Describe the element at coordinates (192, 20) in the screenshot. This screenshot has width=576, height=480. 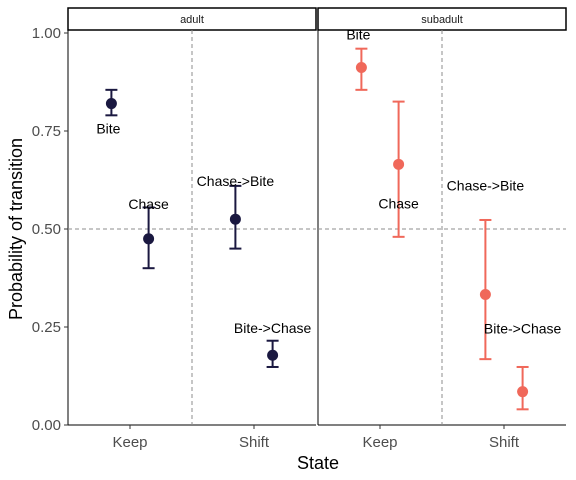
I see `facet-strip-label: adult` at that location.